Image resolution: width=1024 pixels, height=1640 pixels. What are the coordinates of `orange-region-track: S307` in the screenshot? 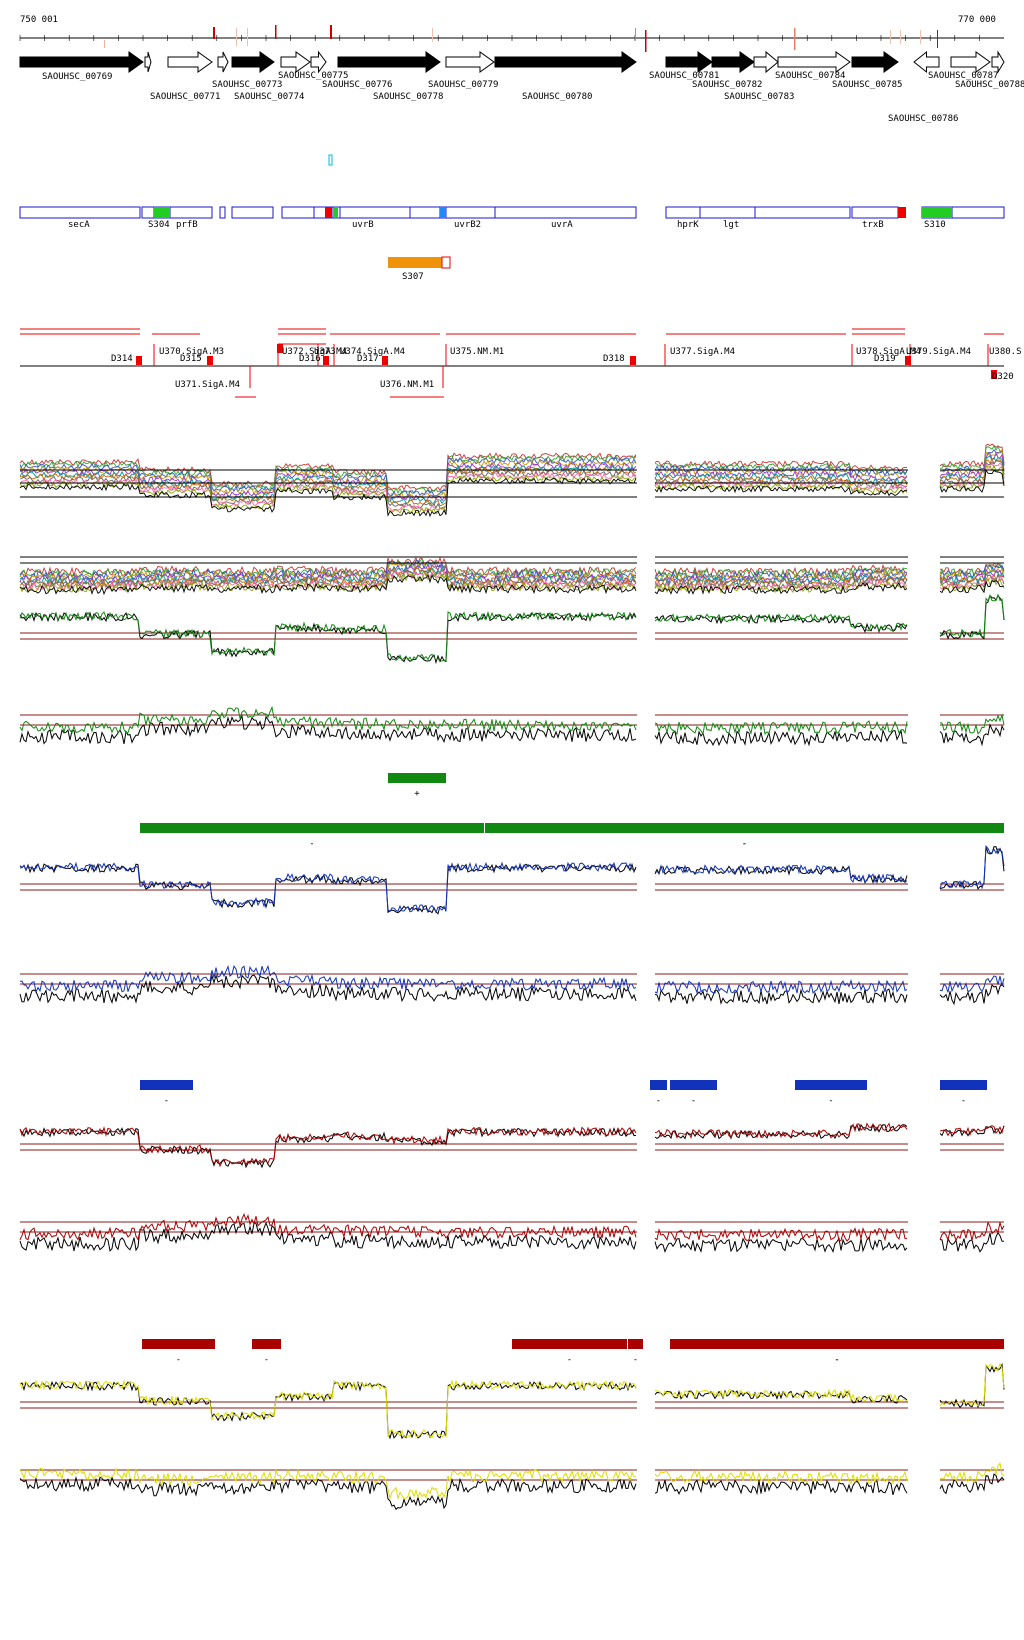 It's located at (419, 269).